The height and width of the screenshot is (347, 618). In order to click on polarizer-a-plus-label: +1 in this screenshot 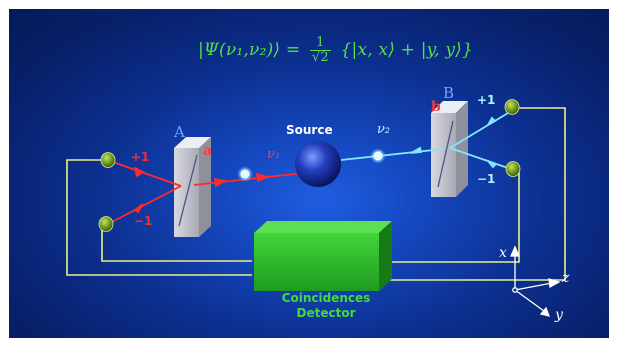, I will do `click(140, 157)`.